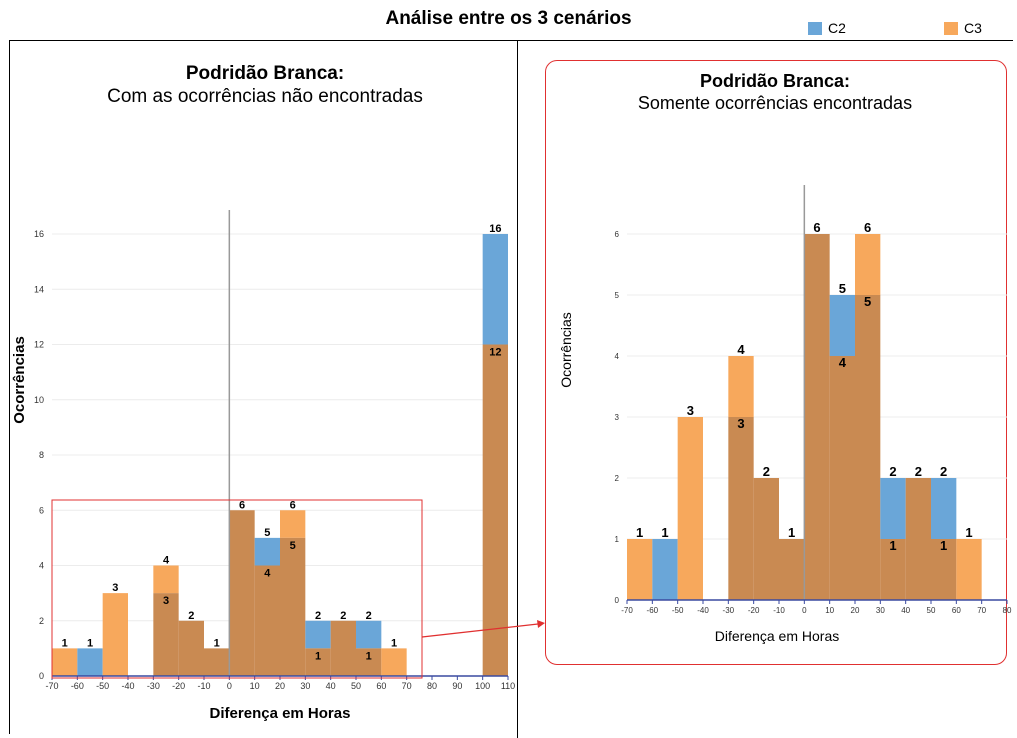 This screenshot has width=1017, height=738. Describe the element at coordinates (356, 686) in the screenshot. I see `chart0-x-tick-label: 50` at that location.